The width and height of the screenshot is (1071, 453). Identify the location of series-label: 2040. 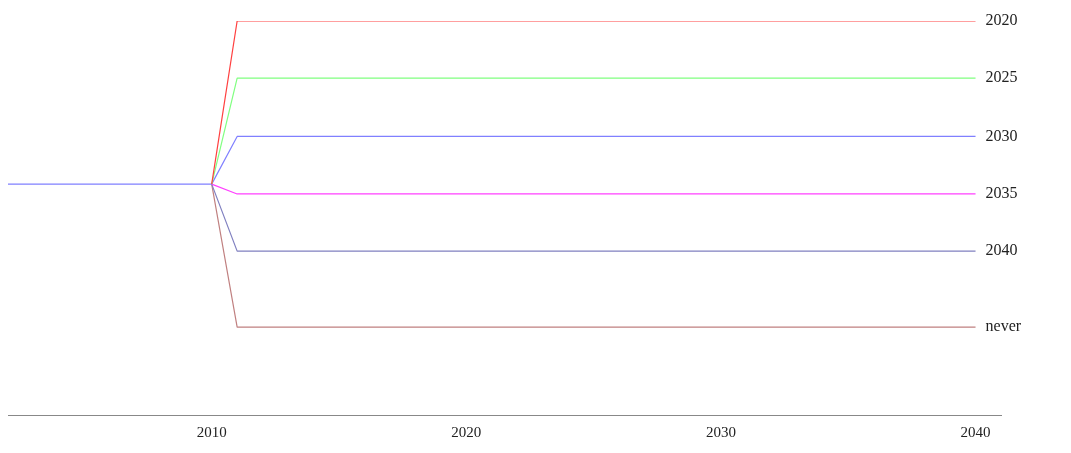
(1001, 250).